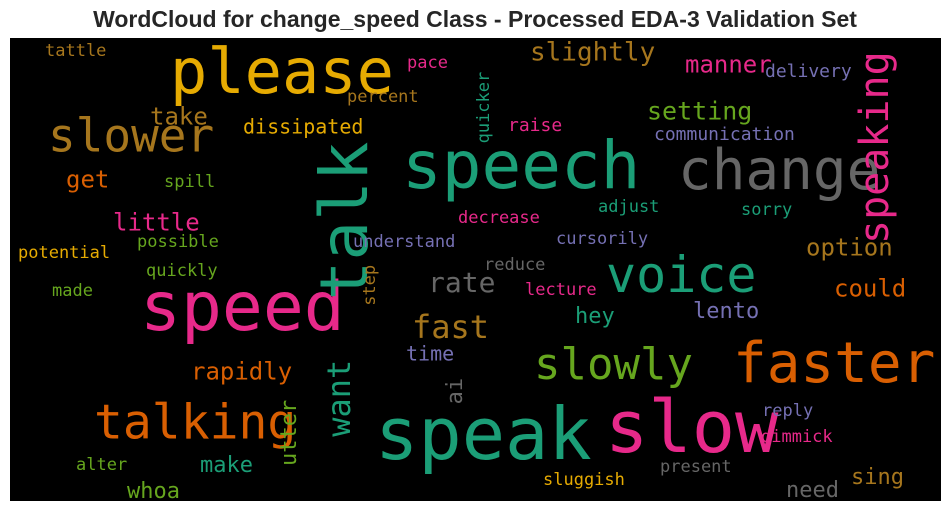 This screenshot has width=950, height=511. What do you see at coordinates (779, 170) in the screenshot?
I see `word-change: change` at bounding box center [779, 170].